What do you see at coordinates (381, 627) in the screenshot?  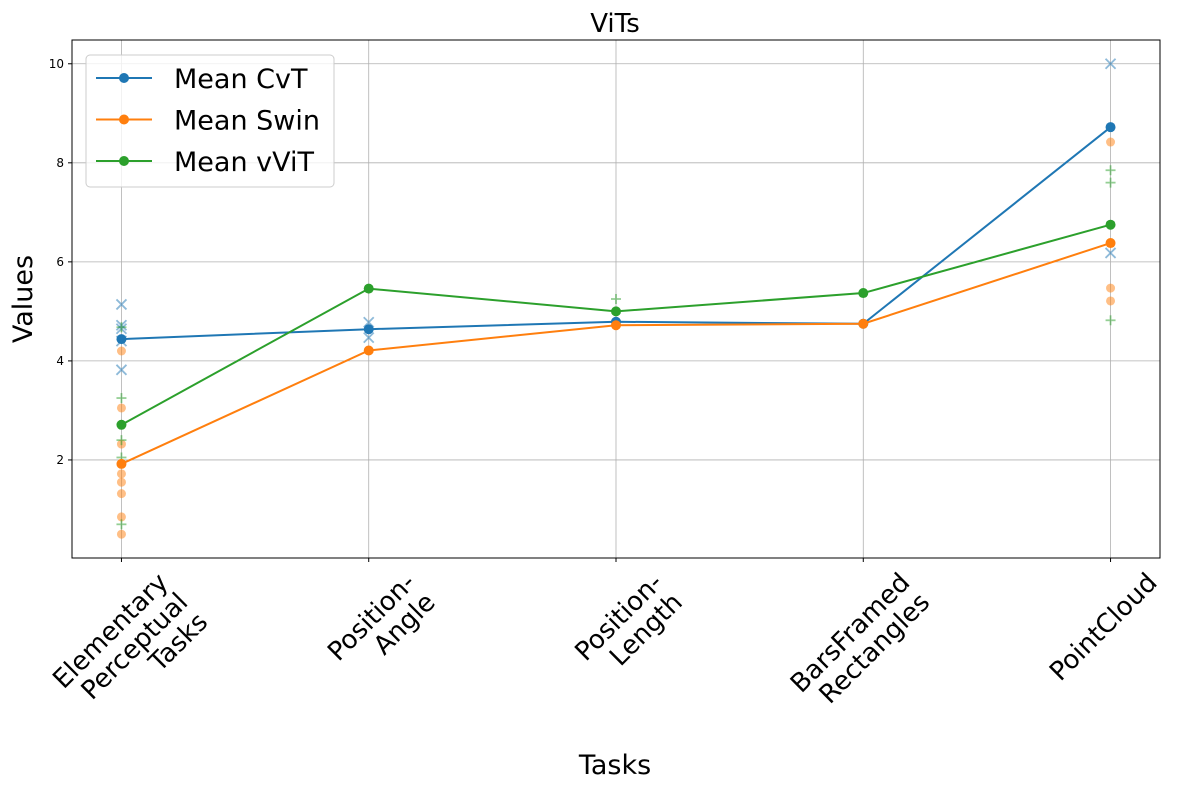 I see `x-tick-label: Position-Angle` at bounding box center [381, 627].